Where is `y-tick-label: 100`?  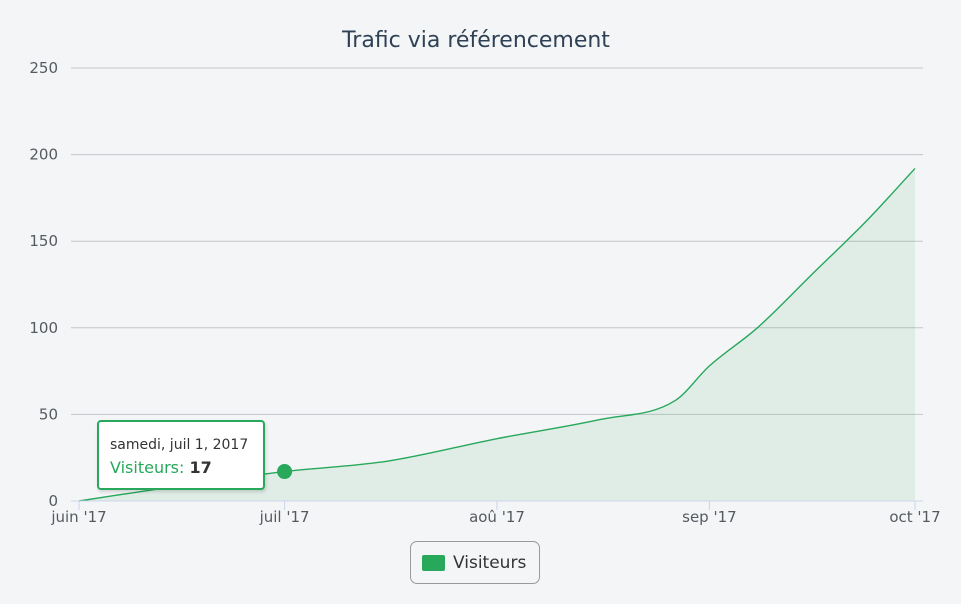 y-tick-label: 100 is located at coordinates (43, 328).